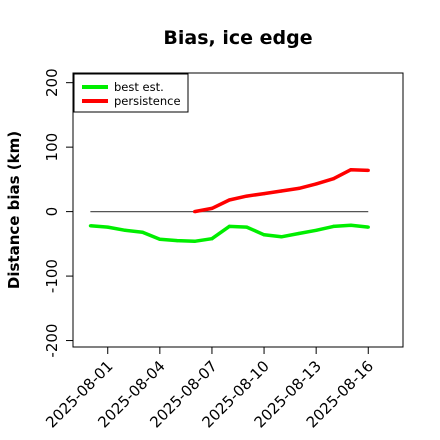 The height and width of the screenshot is (440, 440). What do you see at coordinates (229, 205) in the screenshot?
I see `series-layer` at bounding box center [229, 205].